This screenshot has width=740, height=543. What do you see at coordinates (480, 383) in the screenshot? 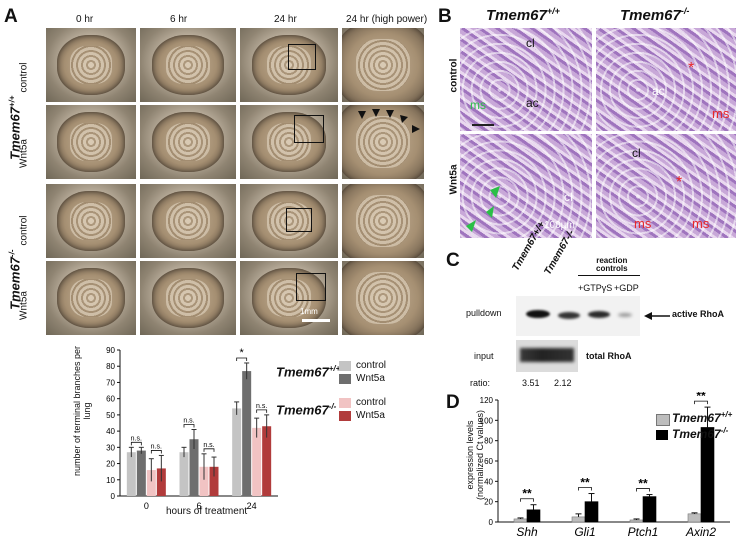
I see `ratio-label: ratio:` at bounding box center [480, 383].